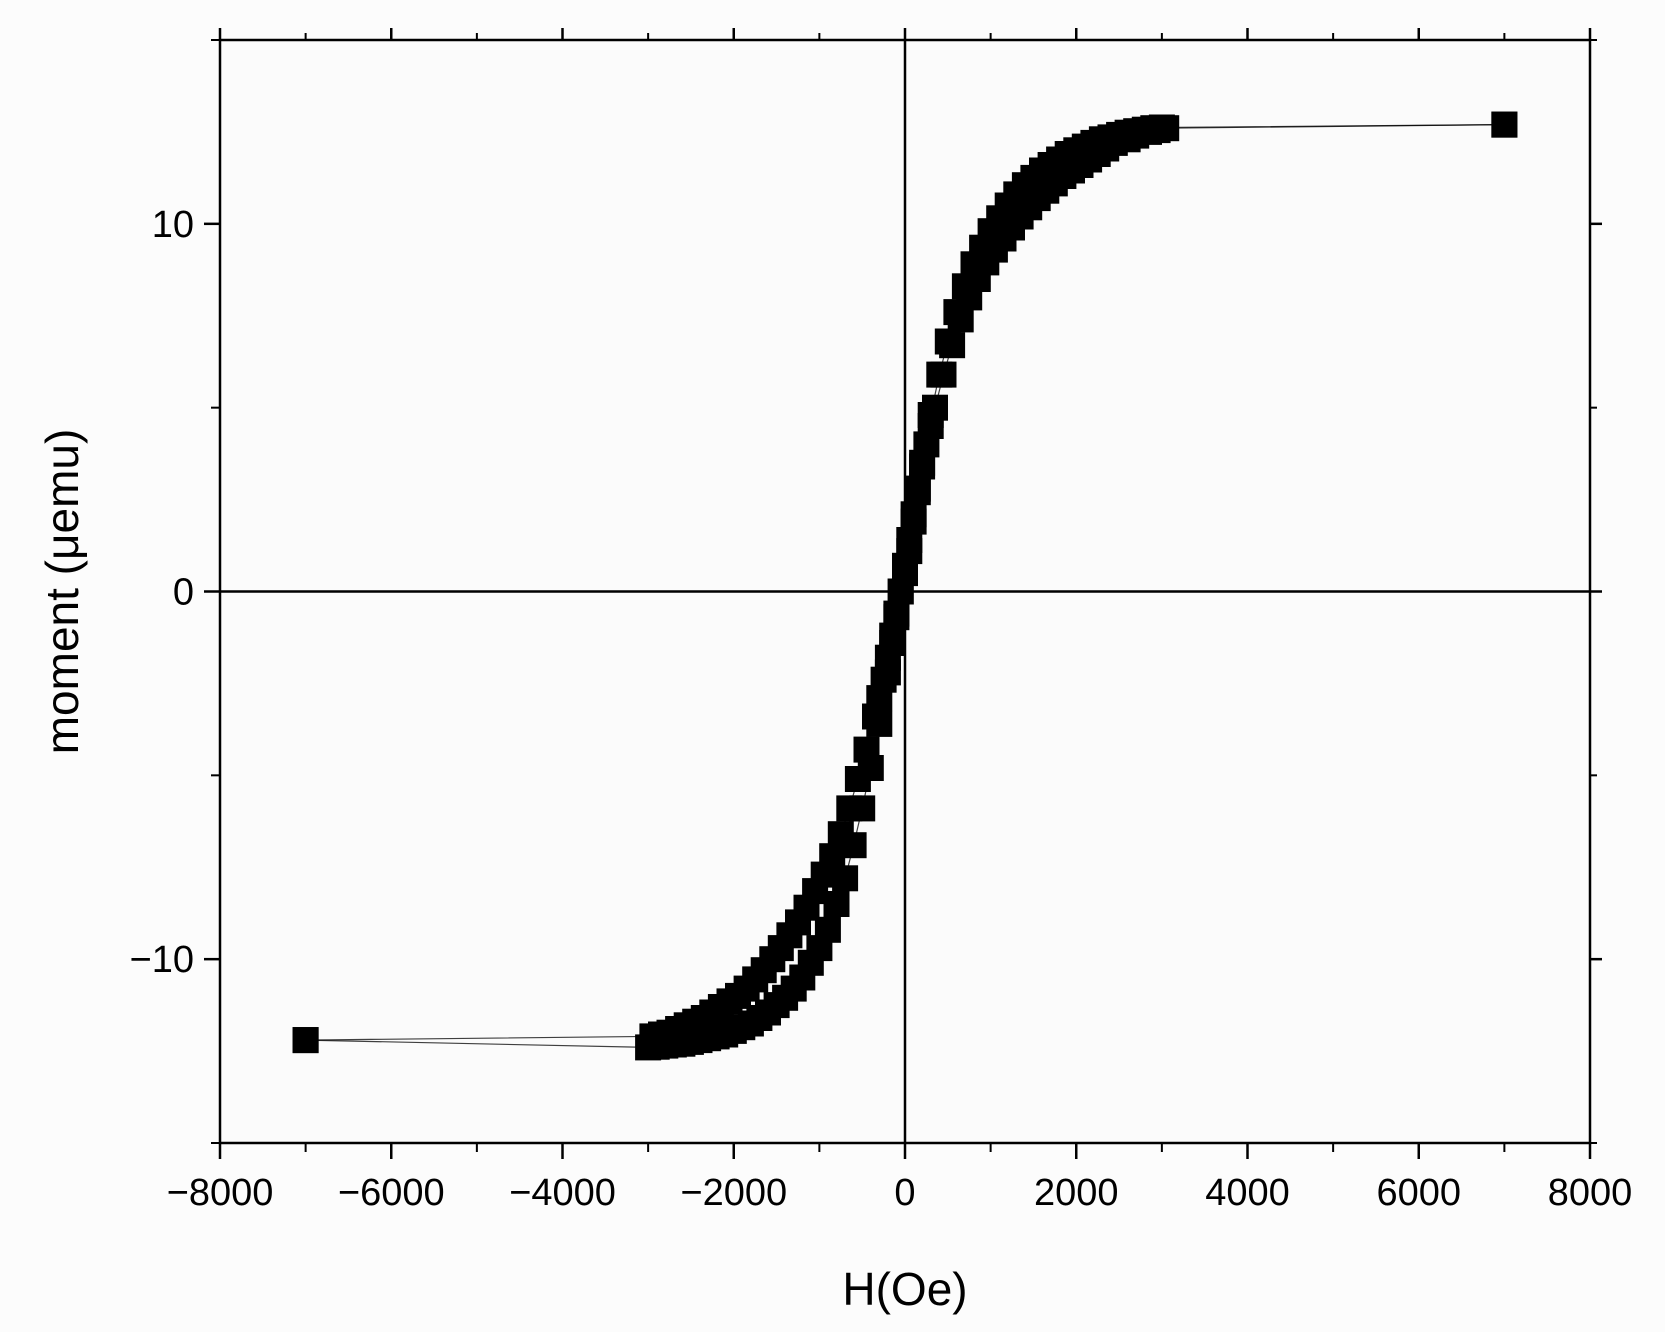 Image resolution: width=1665 pixels, height=1332 pixels. I want to click on y-tick-label: 10, so click(173, 225).